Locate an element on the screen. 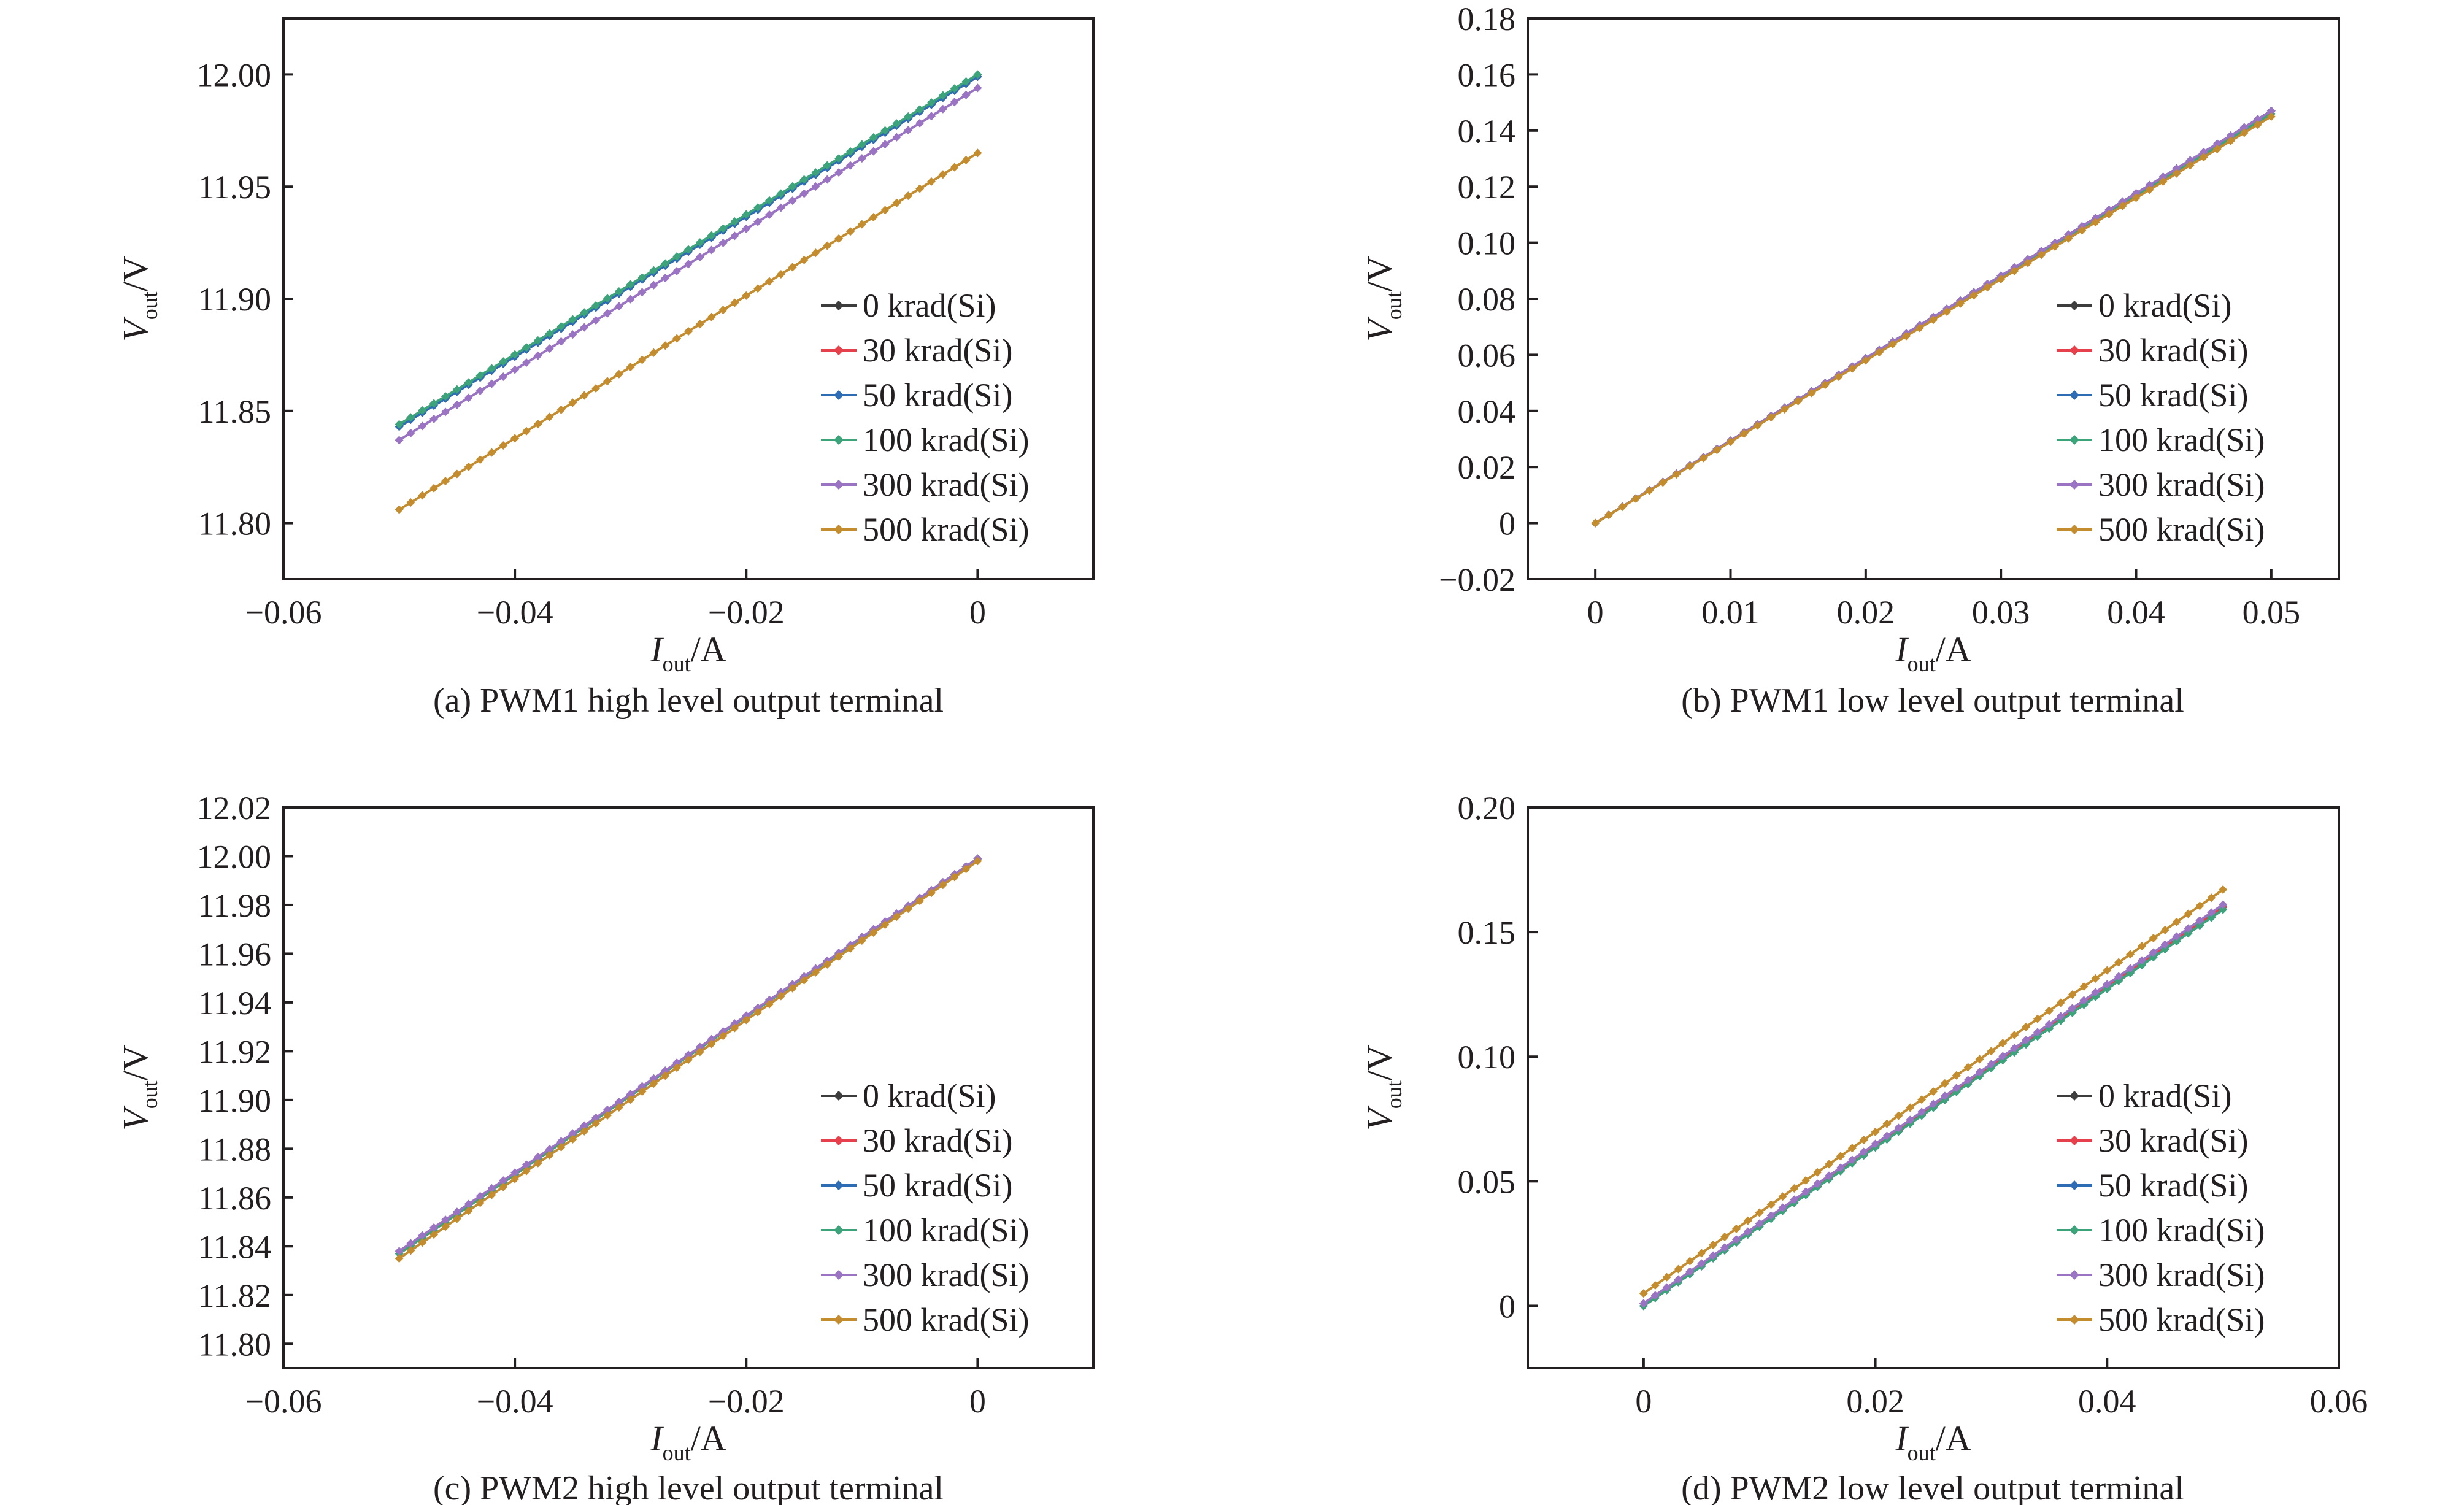 This screenshot has width=2464, height=1505. legend-label: 300 krad(Si) is located at coordinates (2181, 484).